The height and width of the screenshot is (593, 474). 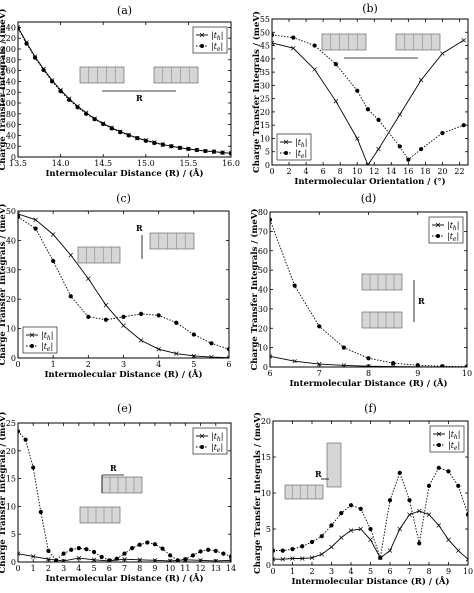 I want to click on x-tick-label: 1, so click(x=33, y=568).